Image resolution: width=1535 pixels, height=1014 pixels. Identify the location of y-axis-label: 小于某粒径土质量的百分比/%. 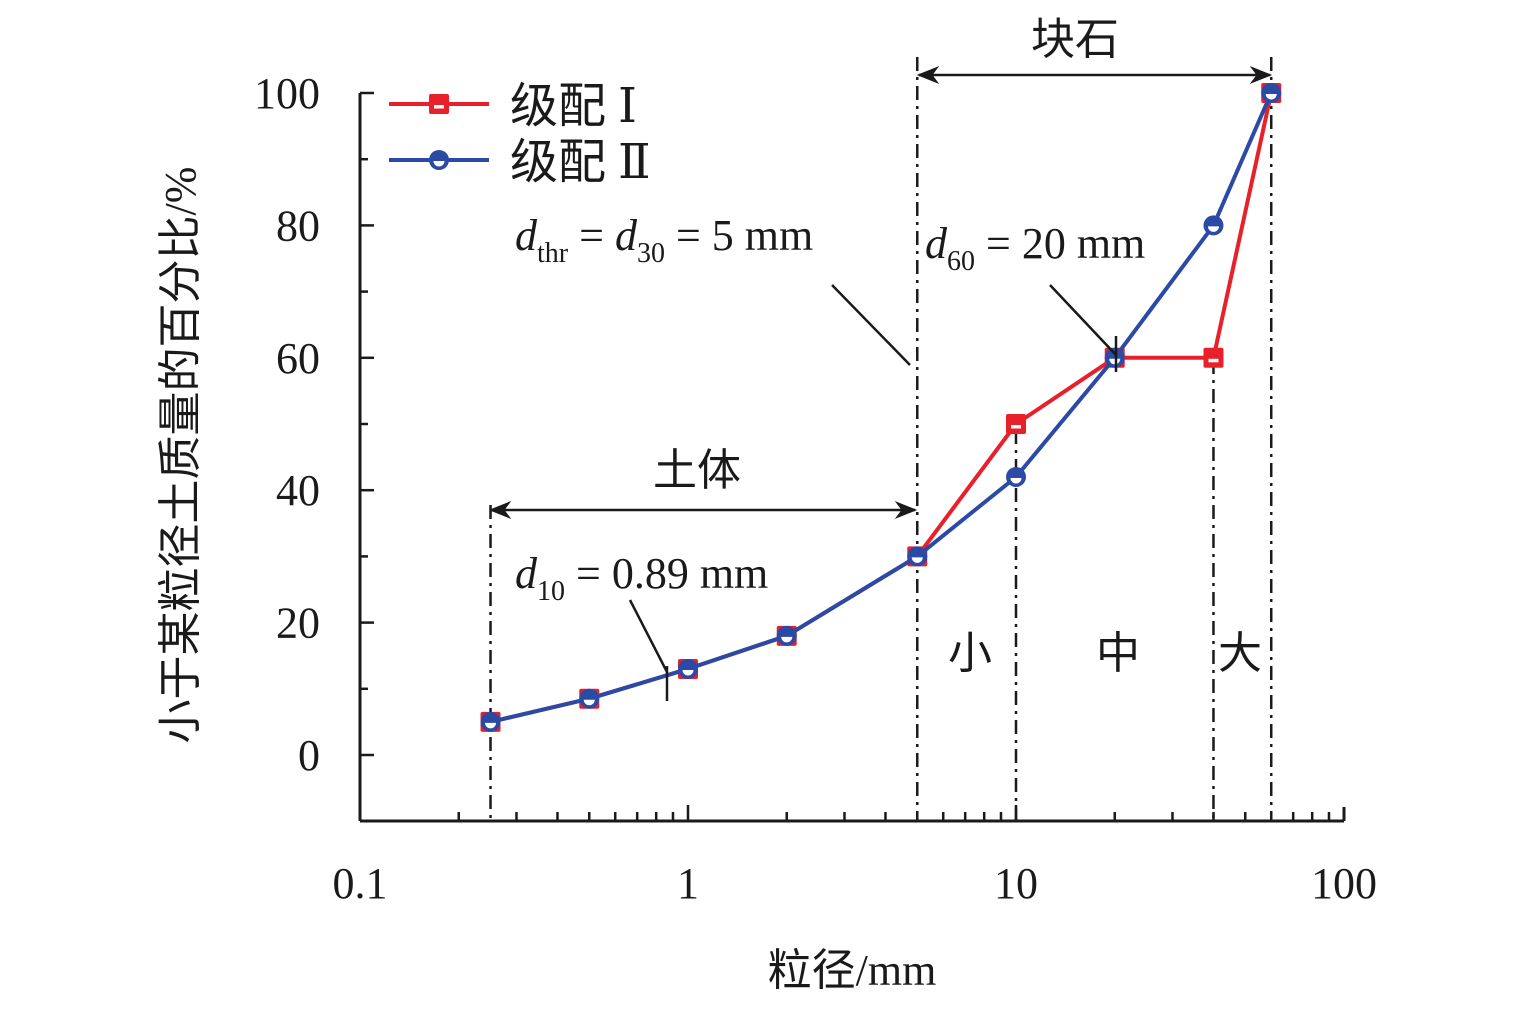
(180, 455).